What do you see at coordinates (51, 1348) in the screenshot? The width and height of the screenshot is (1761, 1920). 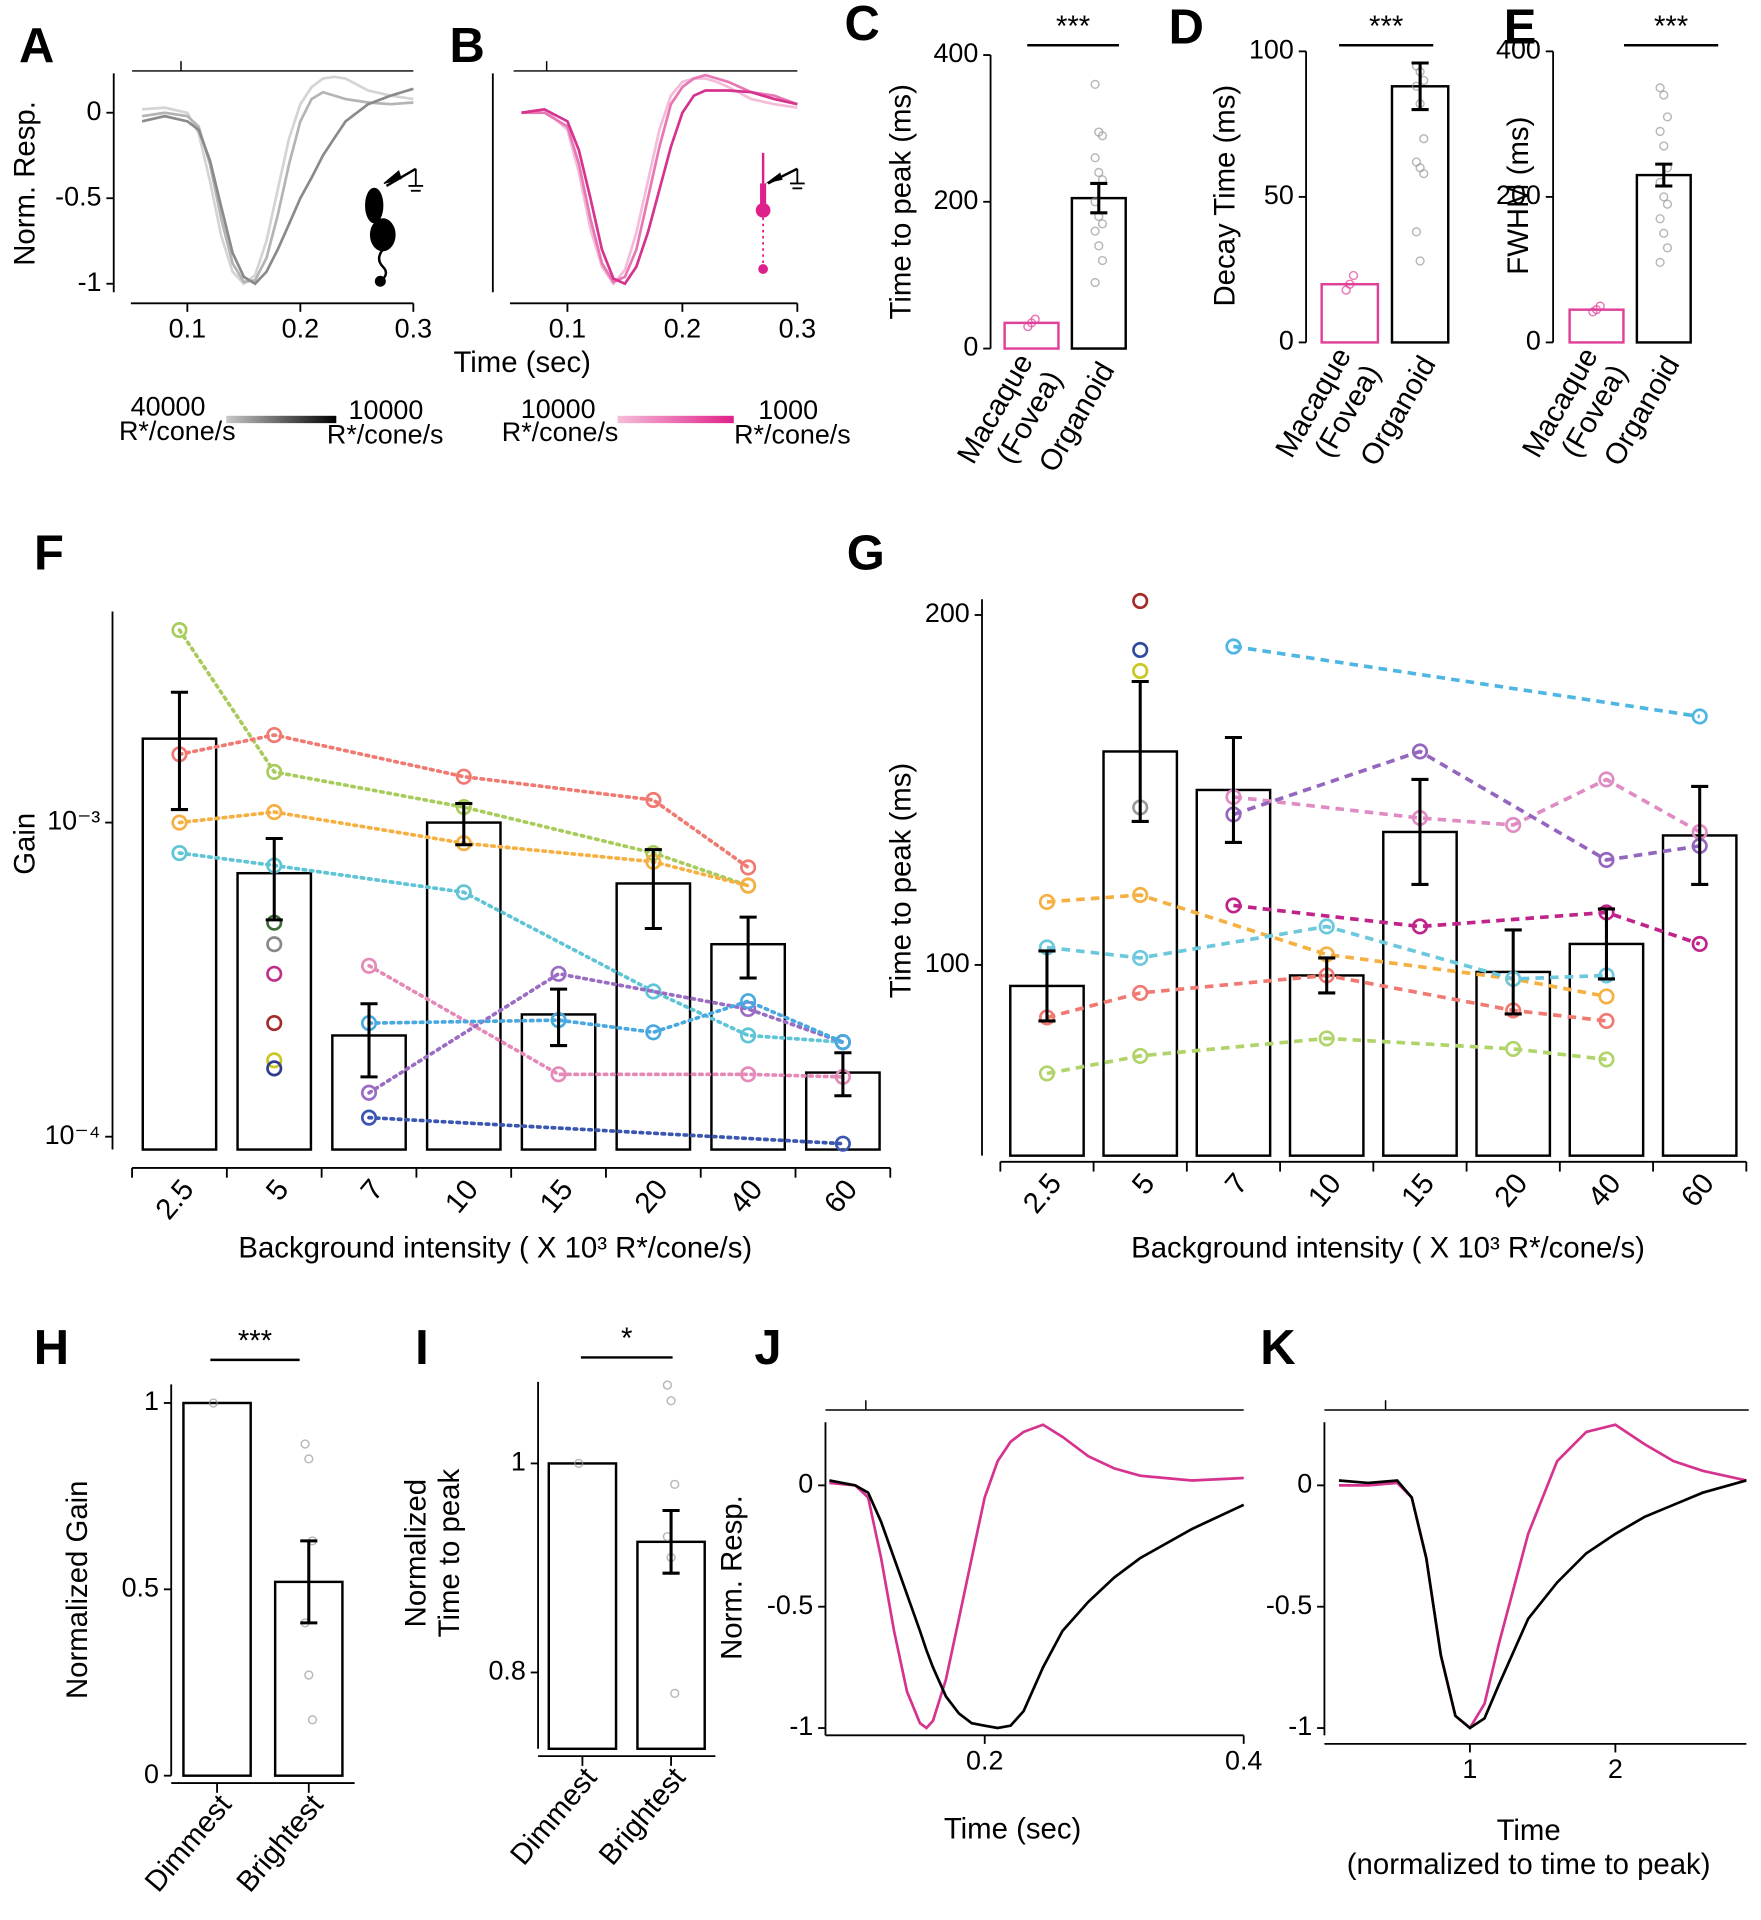 I see `panel-letter: H` at bounding box center [51, 1348].